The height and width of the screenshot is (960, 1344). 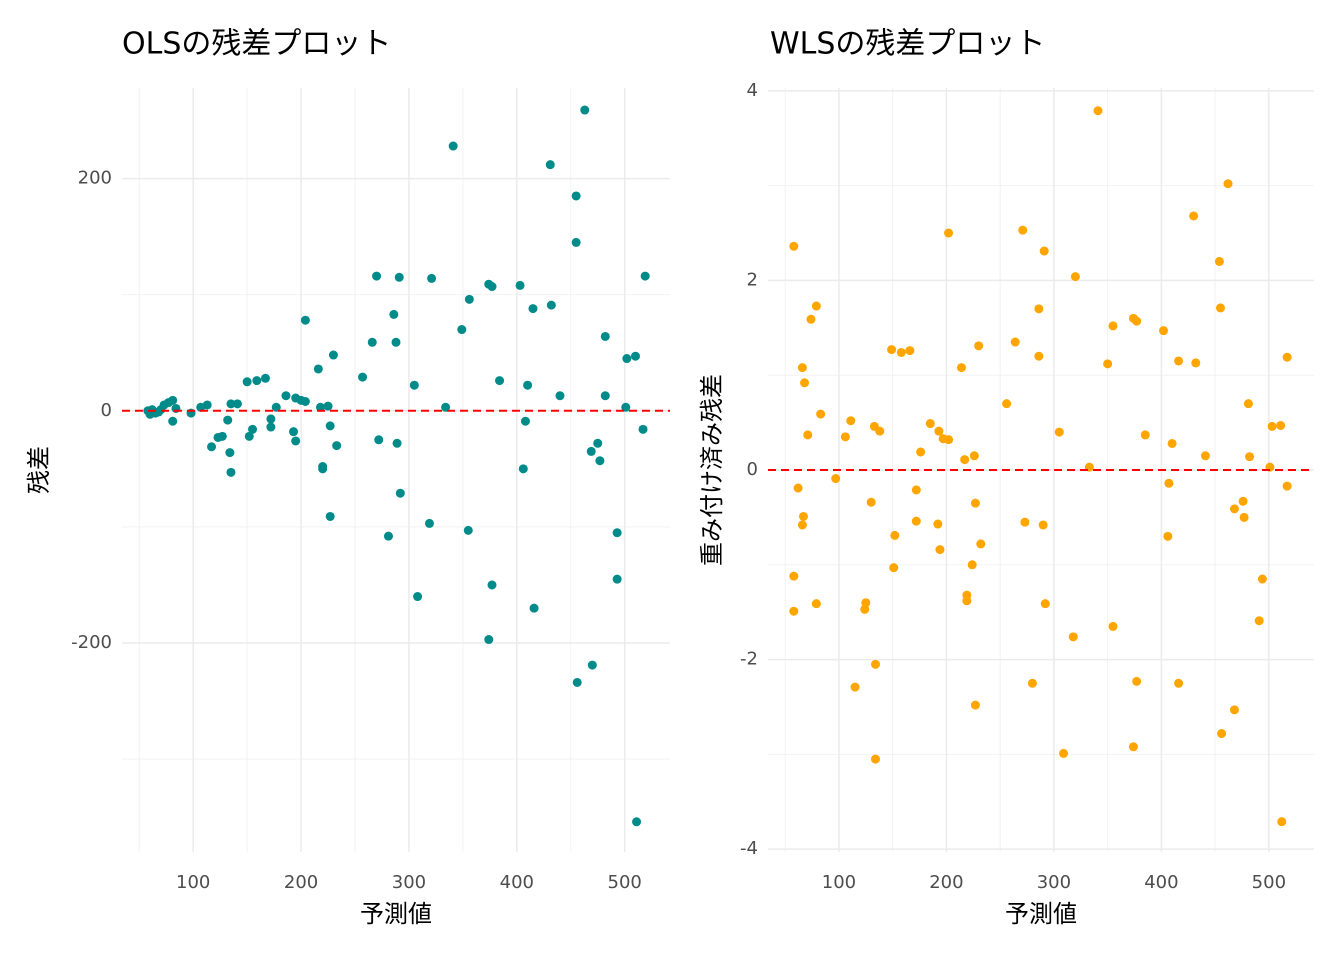 What do you see at coordinates (95, 178) in the screenshot?
I see `y-tick-label: 200` at bounding box center [95, 178].